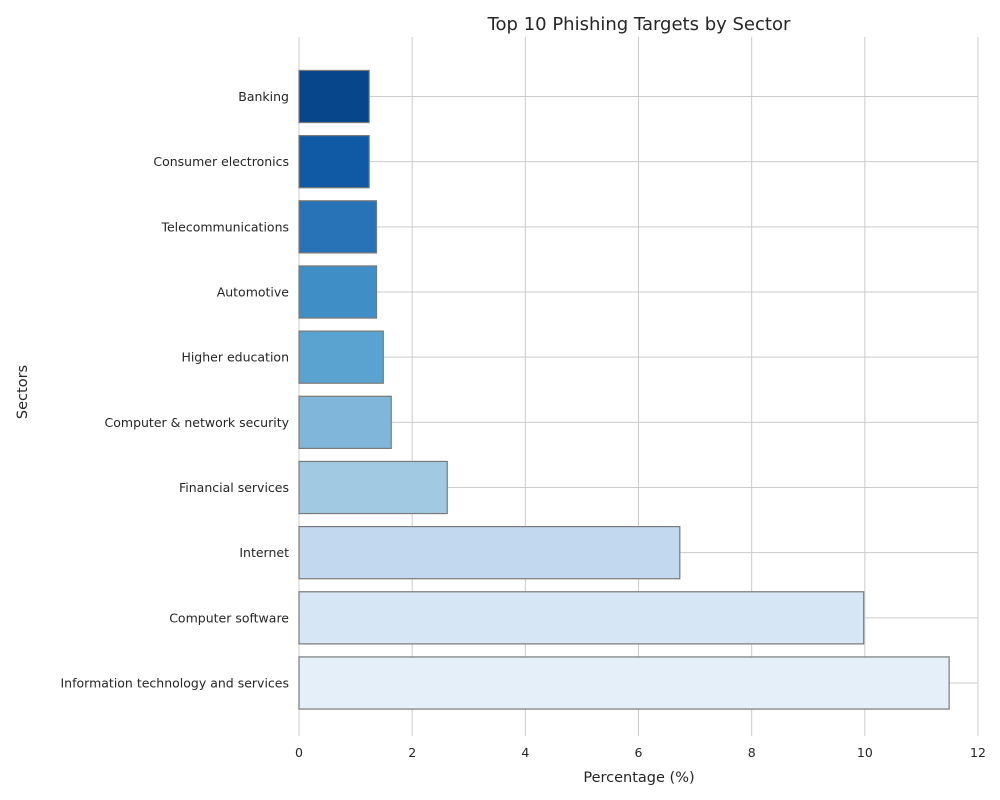 The width and height of the screenshot is (1000, 800). Describe the element at coordinates (23, 392) in the screenshot. I see `y-axis-label: Sectors` at that location.